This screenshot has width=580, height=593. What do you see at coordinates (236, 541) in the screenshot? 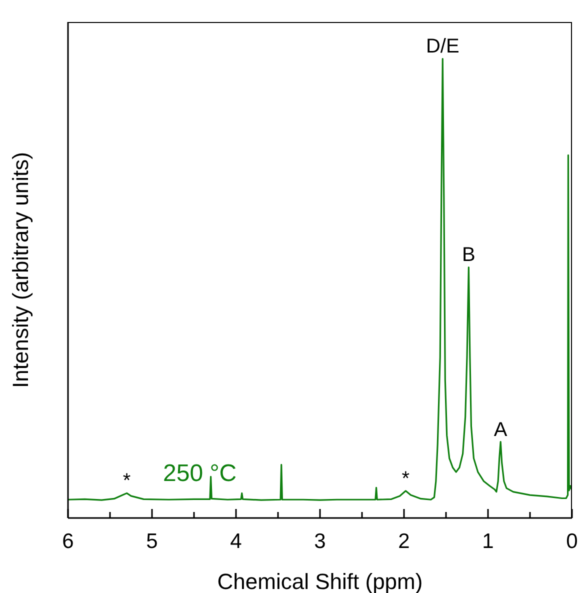
I see `x-tick-label: 4` at bounding box center [236, 541].